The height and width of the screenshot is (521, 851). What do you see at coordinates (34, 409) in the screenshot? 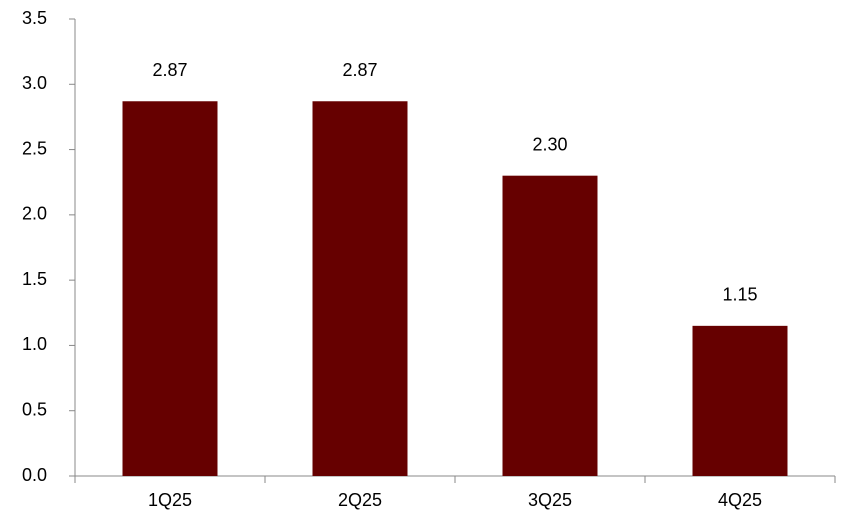
I see `y-tick-label: 0.5` at bounding box center [34, 409].